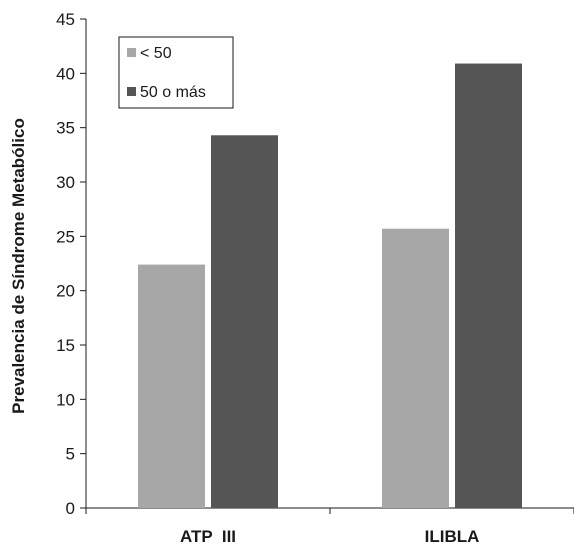  I want to click on x-category-label: ATP III, so click(208, 536).